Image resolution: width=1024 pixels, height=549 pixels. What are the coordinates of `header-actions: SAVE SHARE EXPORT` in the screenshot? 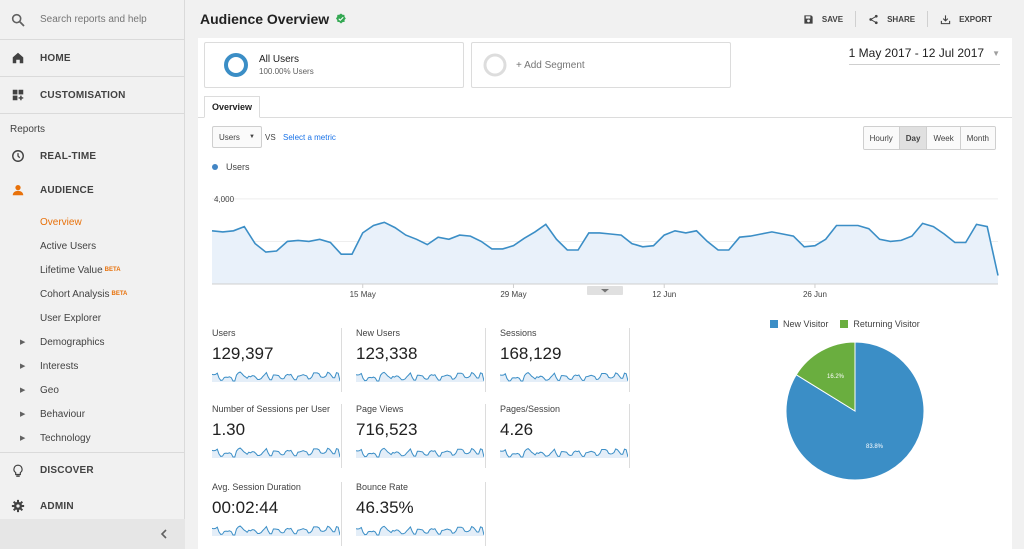 It's located at (897, 19).